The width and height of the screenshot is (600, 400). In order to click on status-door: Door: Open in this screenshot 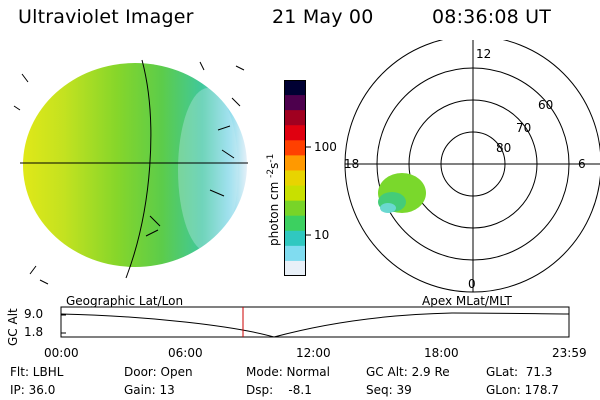, I will do `click(158, 372)`.